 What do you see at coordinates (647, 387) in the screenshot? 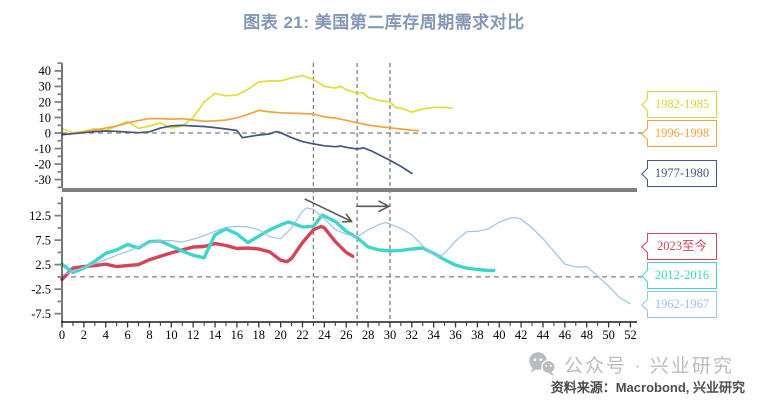
I see `source-note: 资料来源：Macrobond, 兴业研究` at bounding box center [647, 387].